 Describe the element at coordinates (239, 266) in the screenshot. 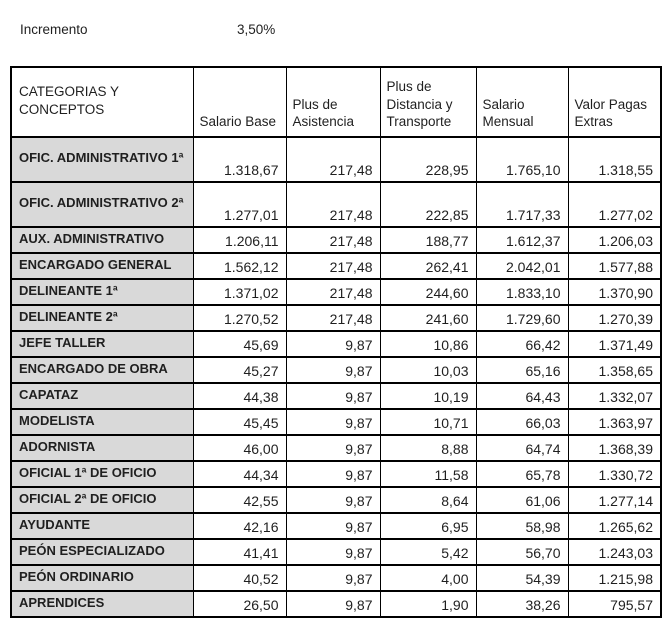

I see `value-cell: 1.562,12` at that location.